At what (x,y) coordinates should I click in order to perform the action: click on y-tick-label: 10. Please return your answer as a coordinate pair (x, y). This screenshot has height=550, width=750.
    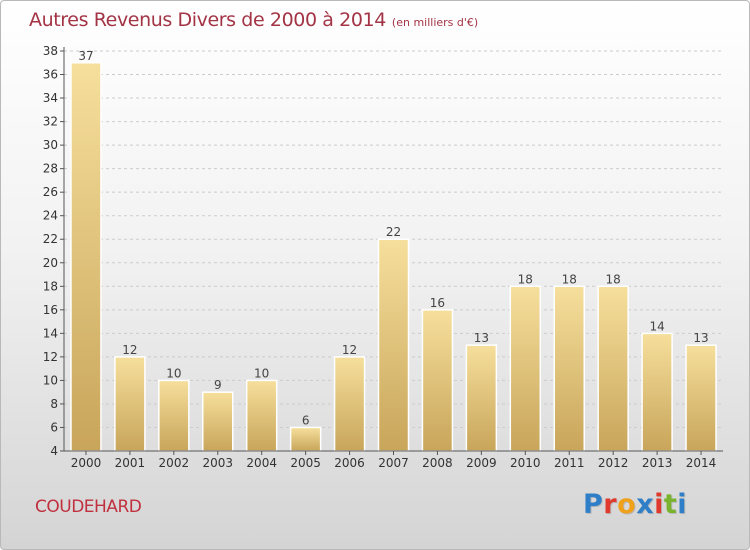
    Looking at the image, I should click on (50, 380).